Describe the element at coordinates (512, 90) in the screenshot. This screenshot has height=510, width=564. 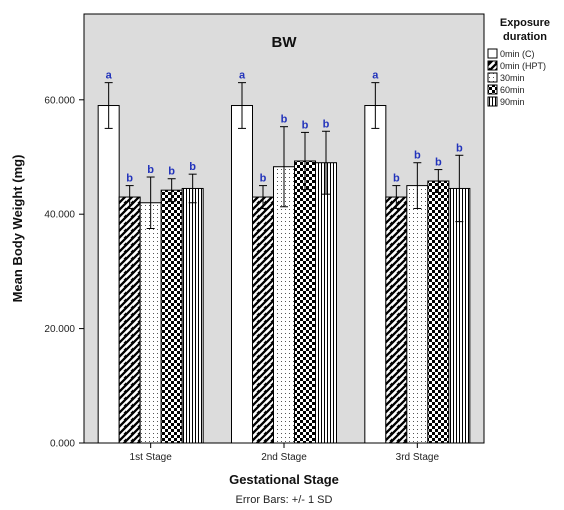
I see `legend-label: 60min` at that location.